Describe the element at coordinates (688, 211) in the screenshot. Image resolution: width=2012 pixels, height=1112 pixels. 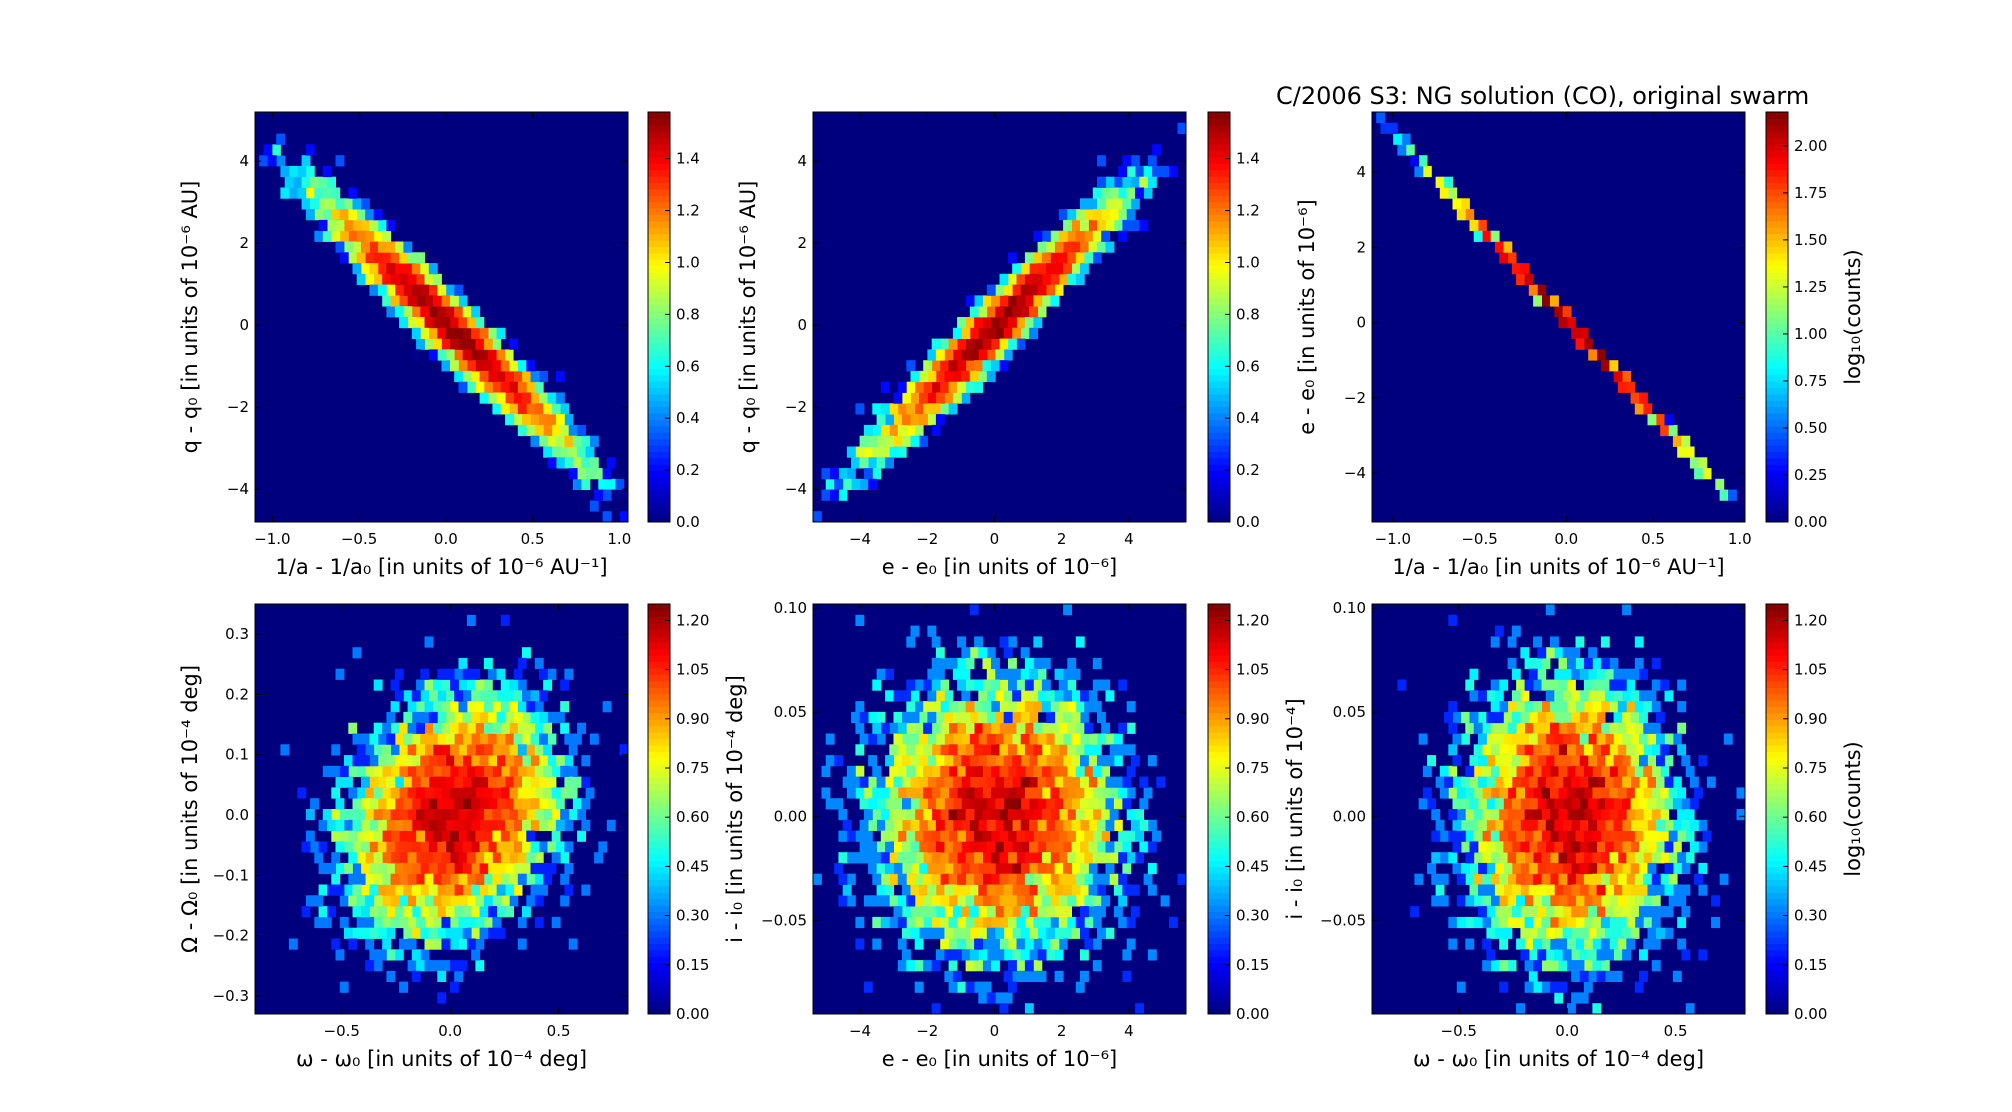
I see `colorbar-tick-label: 1.2` at that location.